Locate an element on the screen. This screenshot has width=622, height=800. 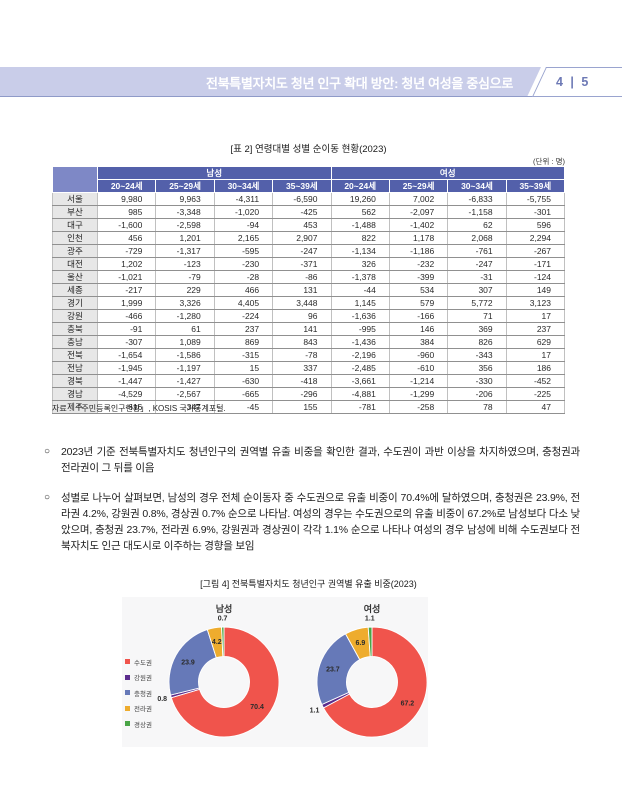
value-cell: -2,196 is located at coordinates (360, 355).